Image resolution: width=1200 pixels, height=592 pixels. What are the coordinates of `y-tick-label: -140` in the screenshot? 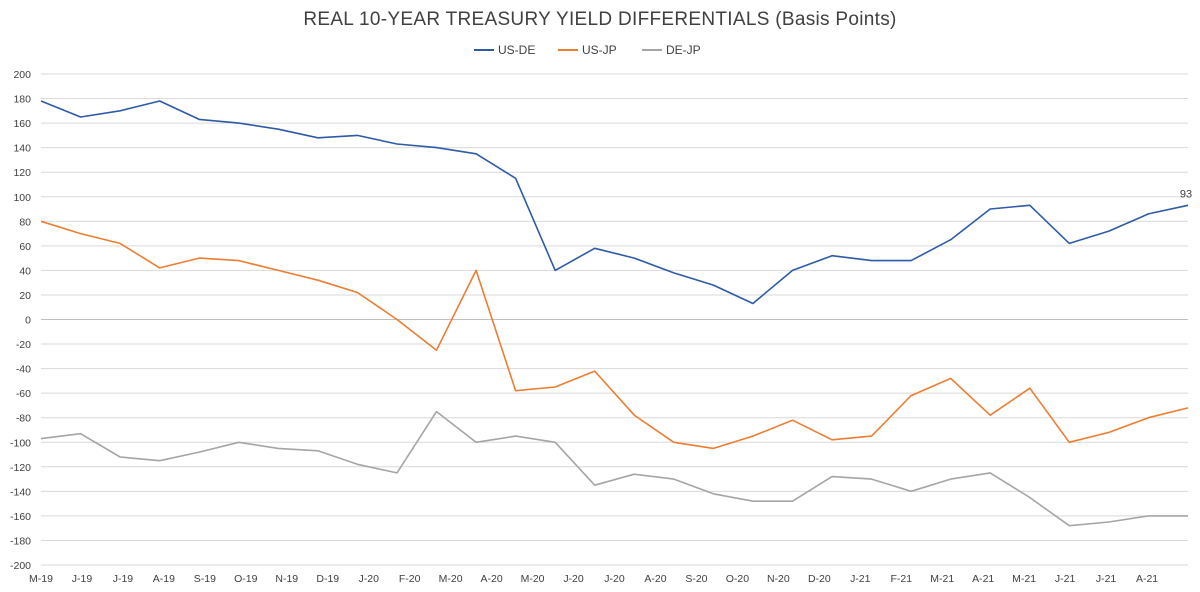 It's located at (20, 492).